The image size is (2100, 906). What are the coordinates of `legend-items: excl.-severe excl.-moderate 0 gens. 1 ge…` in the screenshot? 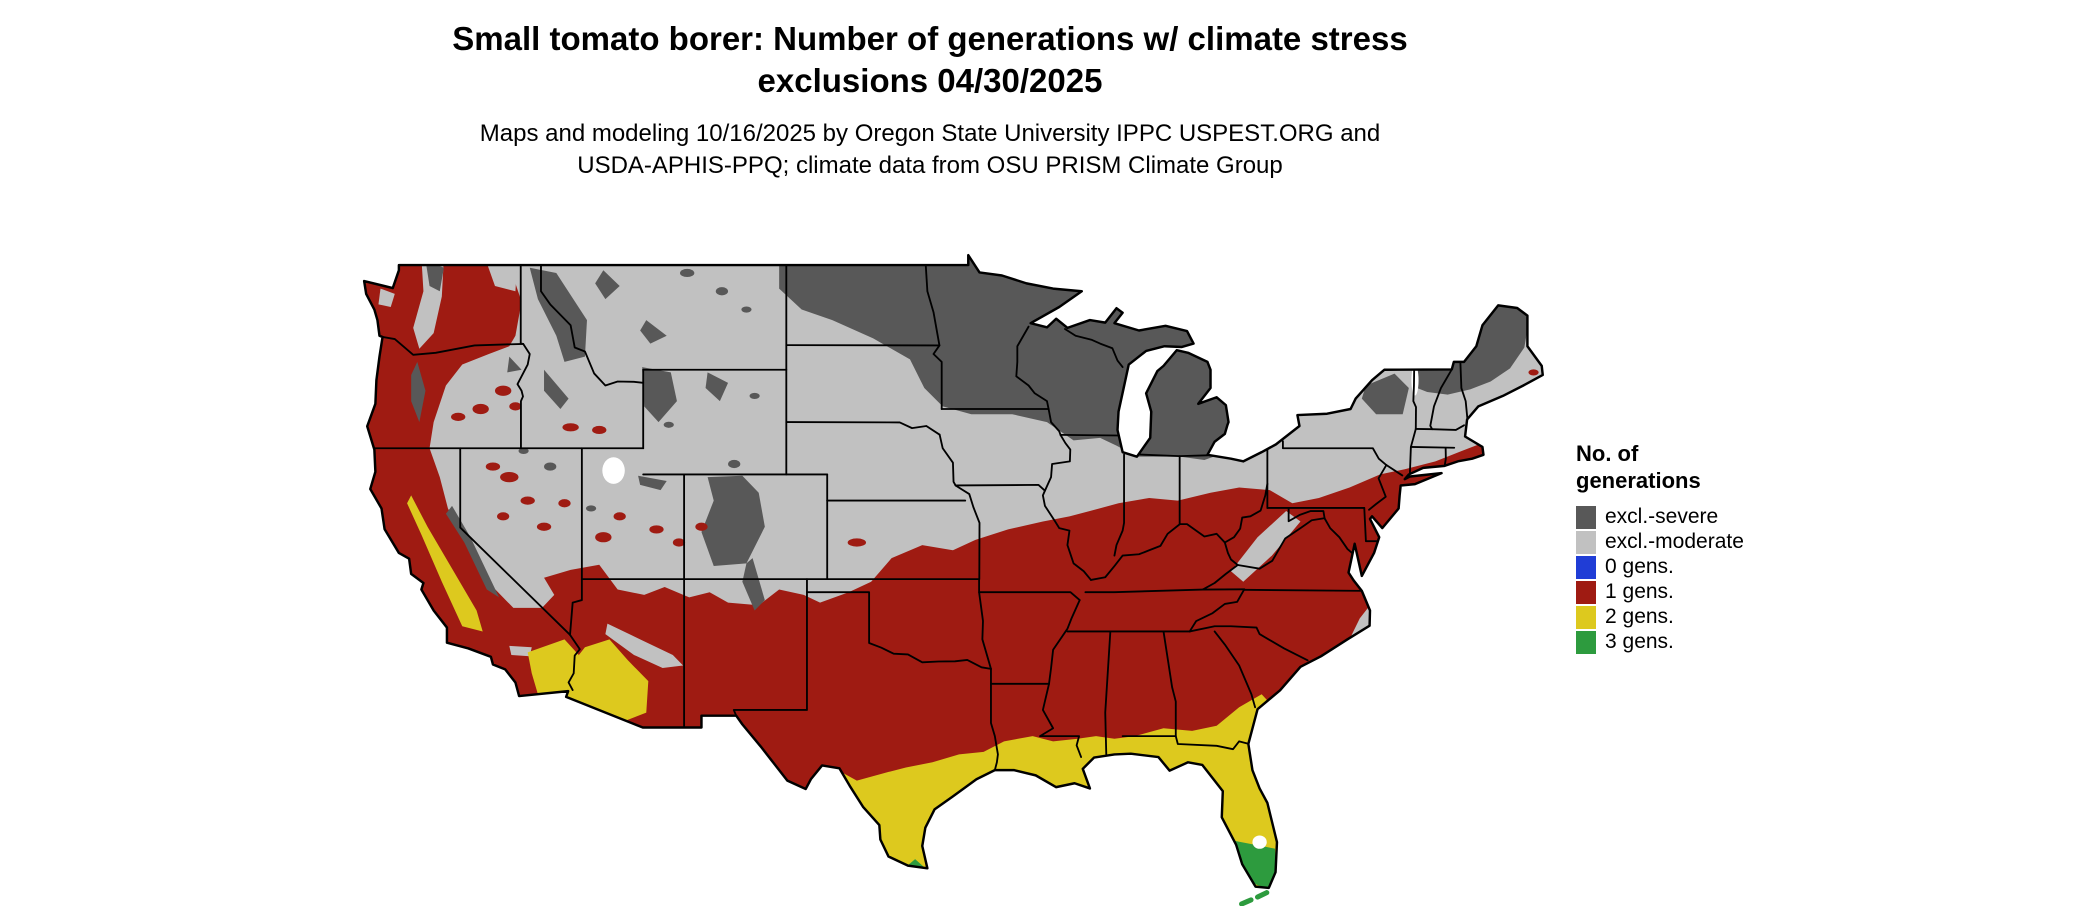 It's located at (1660, 580).